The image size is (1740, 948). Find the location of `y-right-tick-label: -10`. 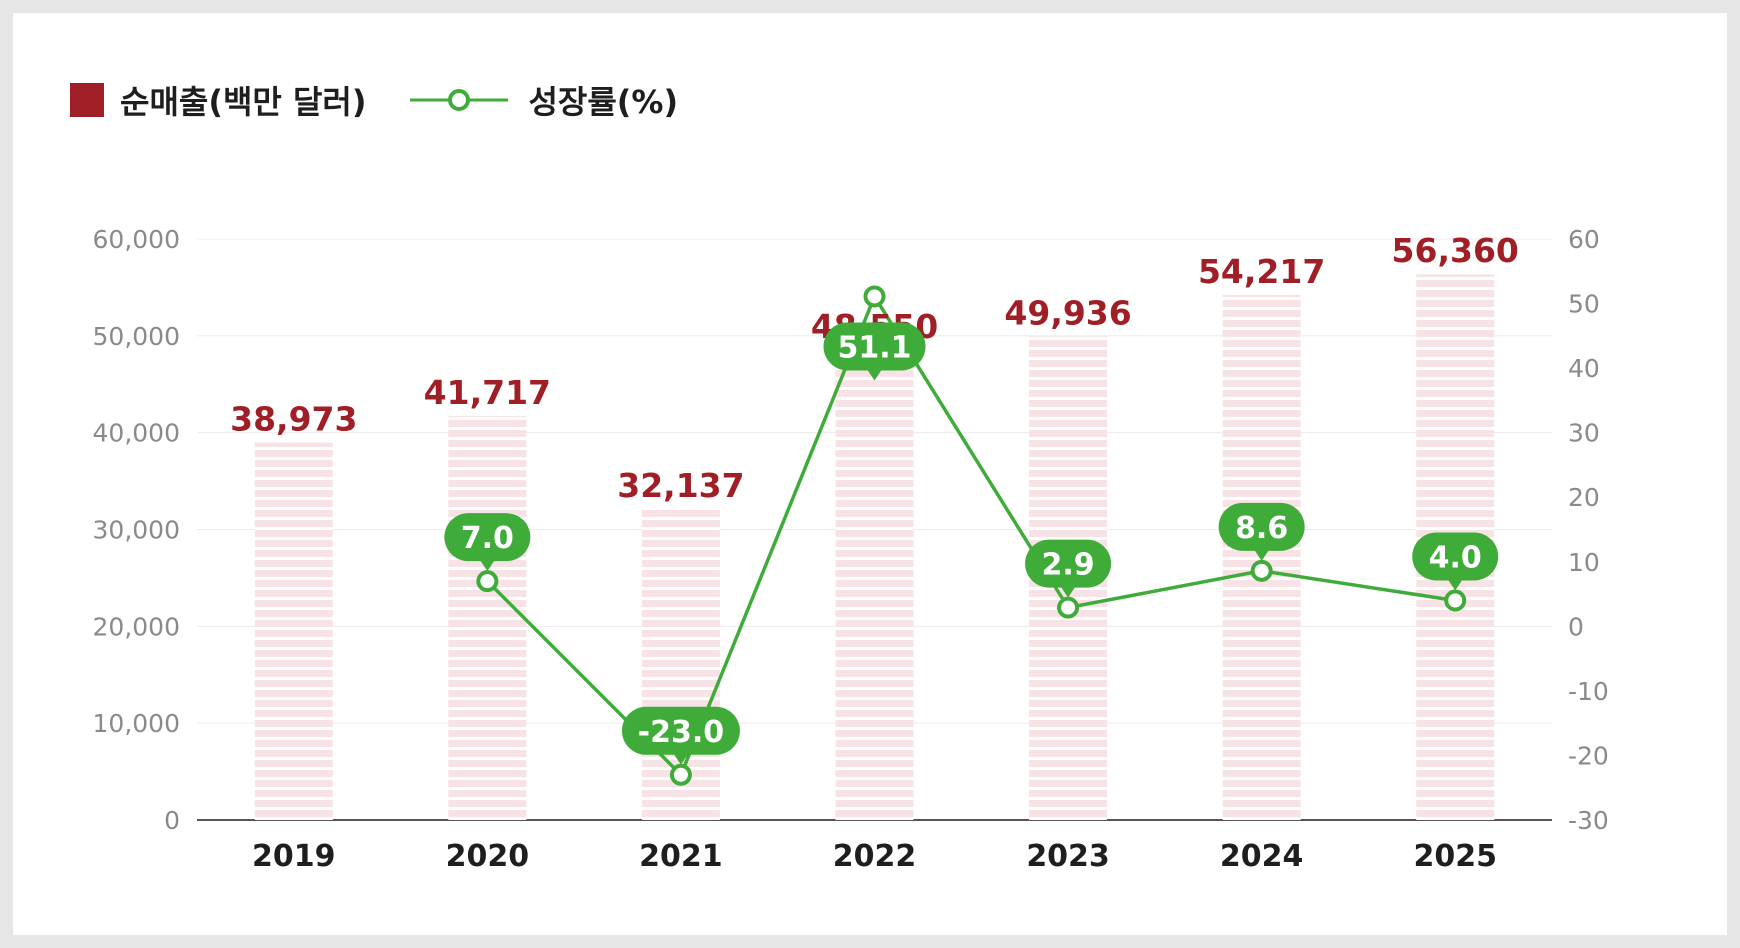

y-right-tick-label: -10 is located at coordinates (1588, 691).